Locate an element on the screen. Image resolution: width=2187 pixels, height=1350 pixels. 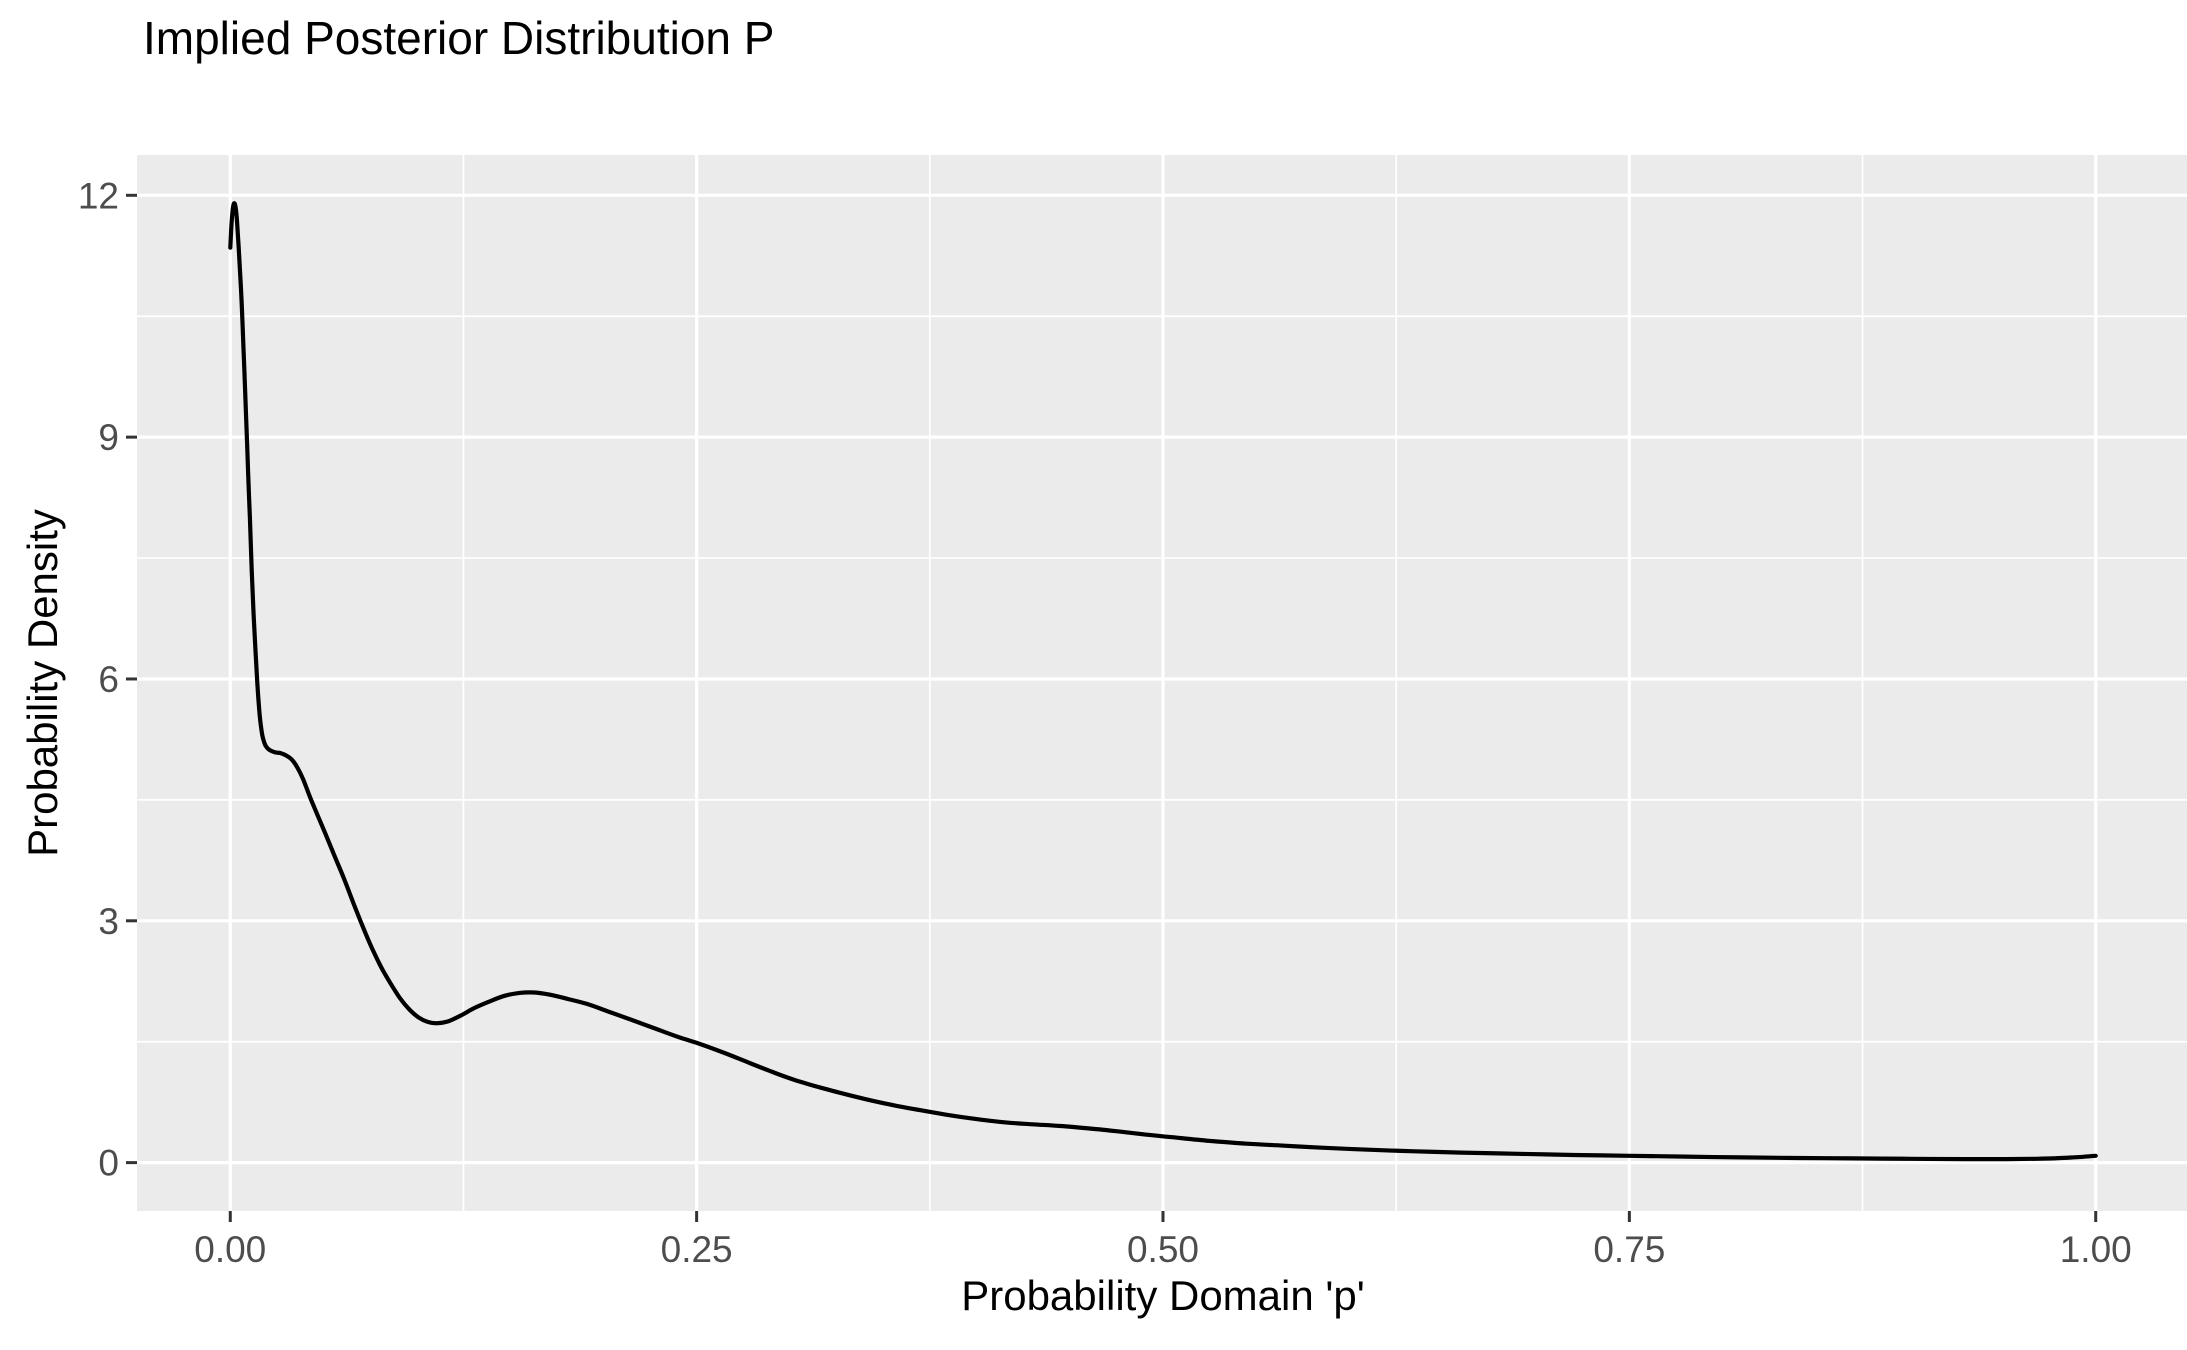
x-tick-label: 0.50 is located at coordinates (1163, 1249).